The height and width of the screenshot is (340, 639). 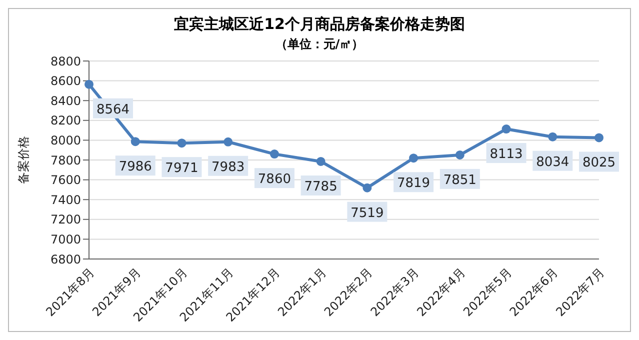 I want to click on data-label: 8025, so click(x=599, y=163).